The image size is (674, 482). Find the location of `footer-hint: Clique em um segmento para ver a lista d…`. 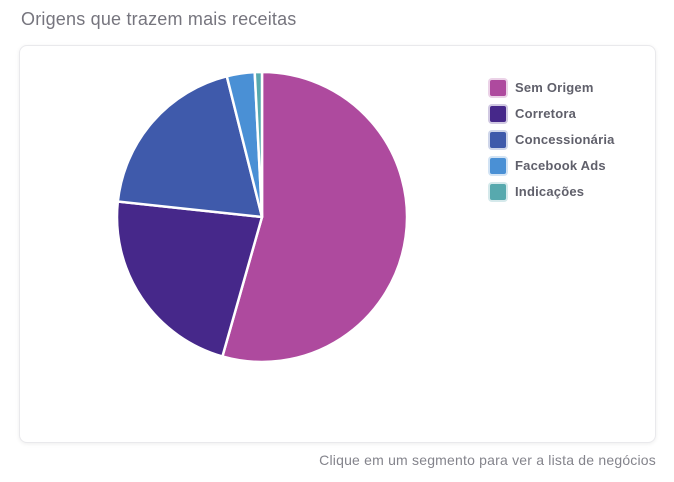

footer-hint: Clique em um segmento para ver a lista d… is located at coordinates (487, 460).